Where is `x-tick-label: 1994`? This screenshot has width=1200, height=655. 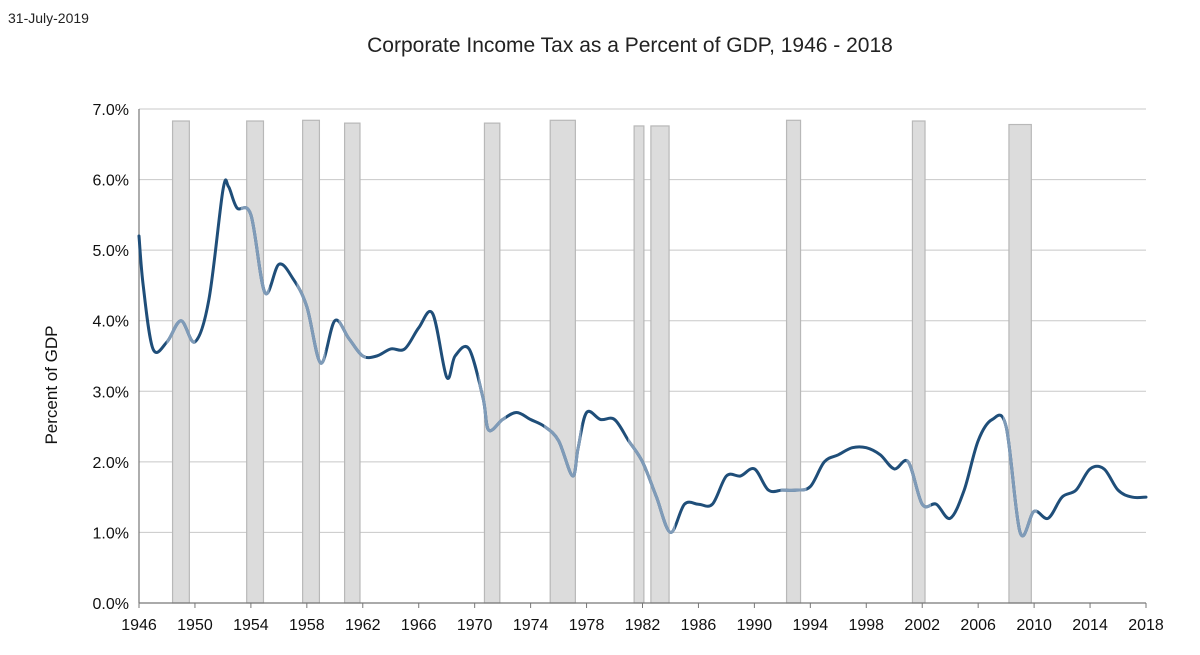 x-tick-label: 1994 is located at coordinates (811, 625).